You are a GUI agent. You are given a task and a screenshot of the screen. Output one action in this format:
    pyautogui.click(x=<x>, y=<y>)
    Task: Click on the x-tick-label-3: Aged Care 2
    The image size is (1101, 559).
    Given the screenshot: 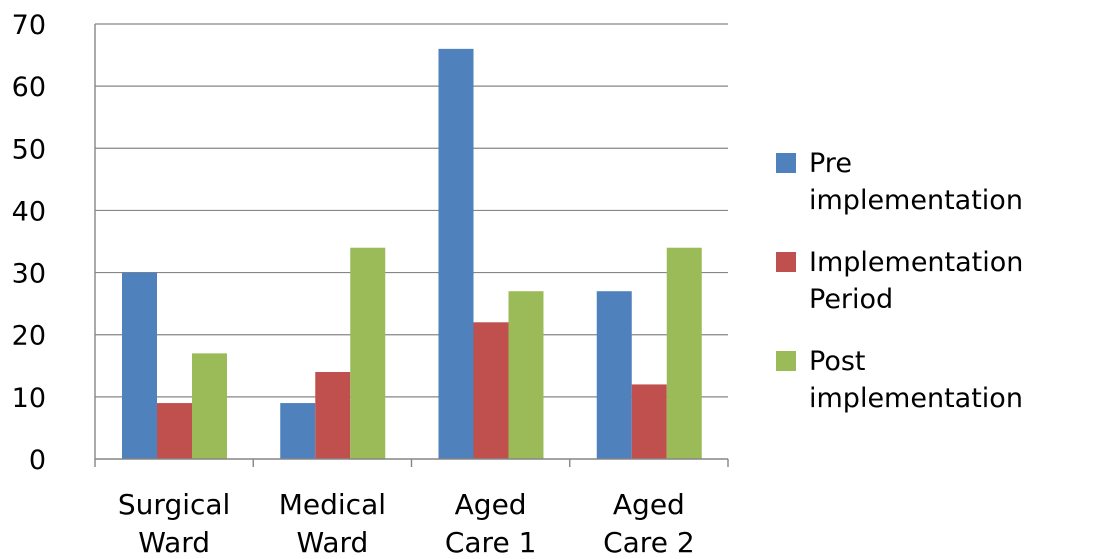 What is the action you would take?
    pyautogui.click(x=649, y=523)
    